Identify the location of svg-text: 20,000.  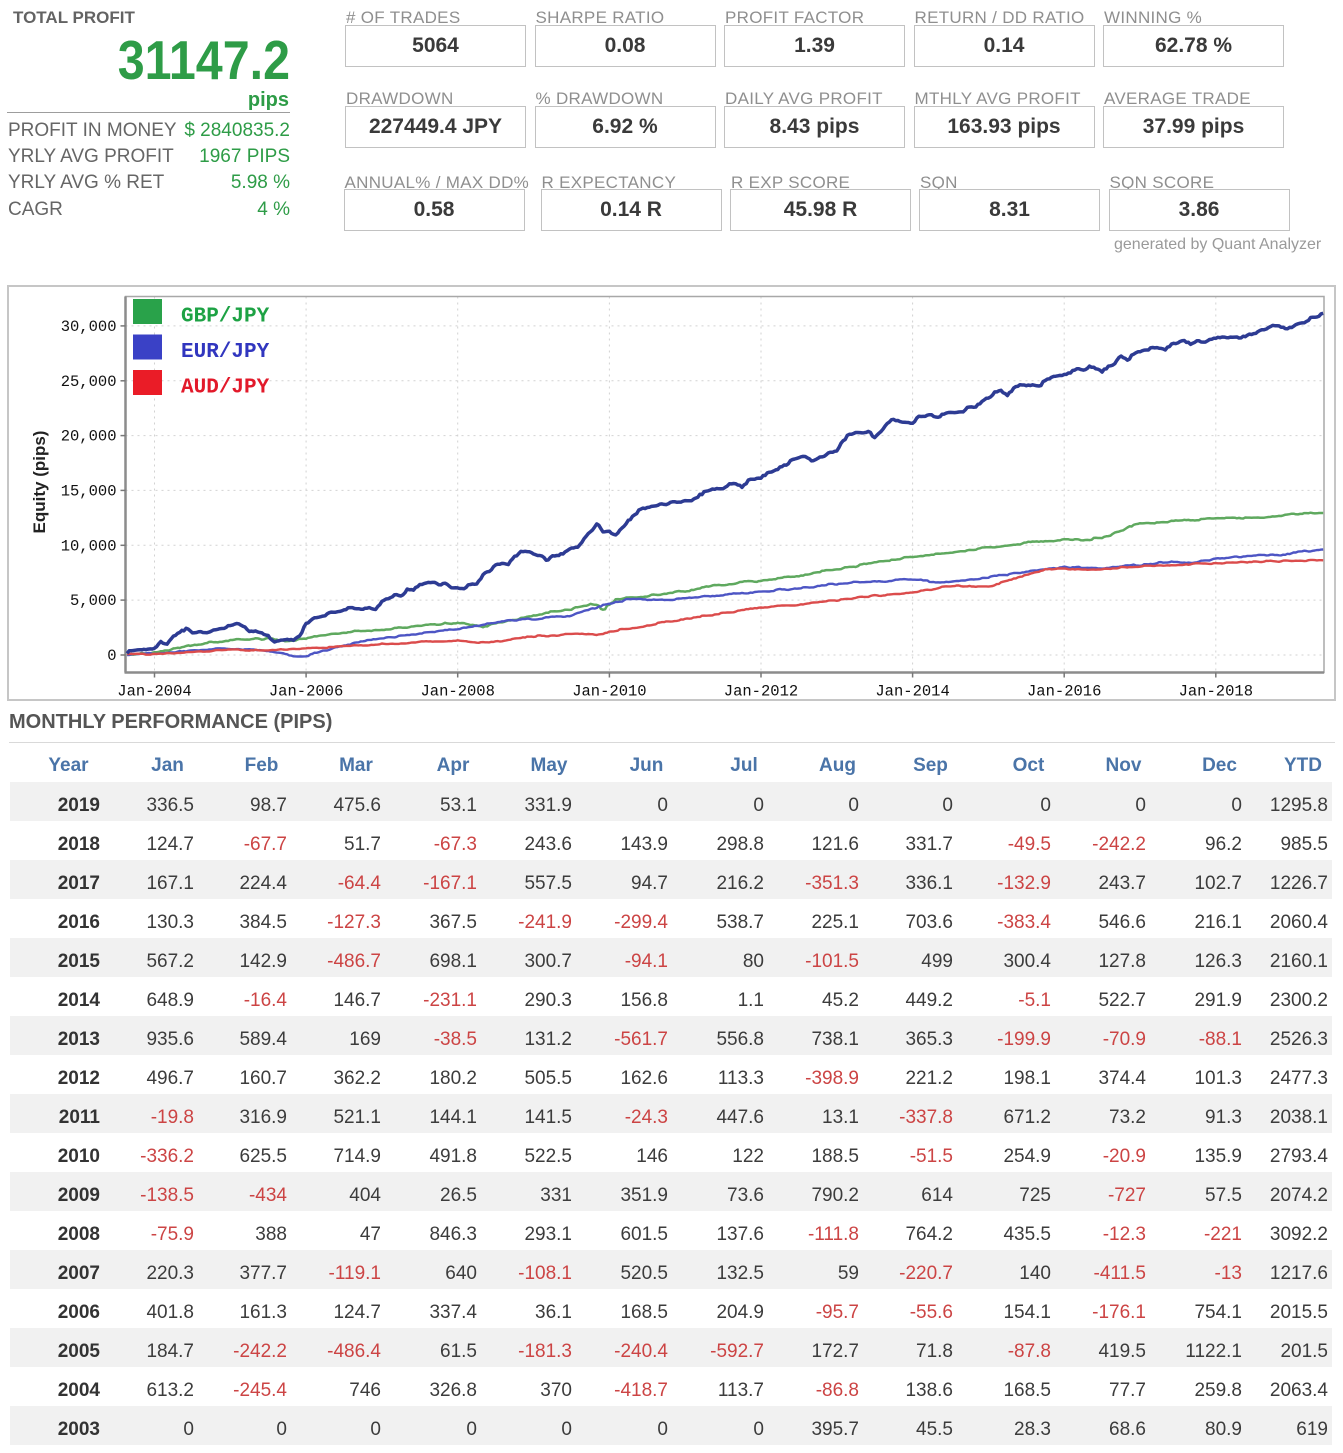
(89, 437).